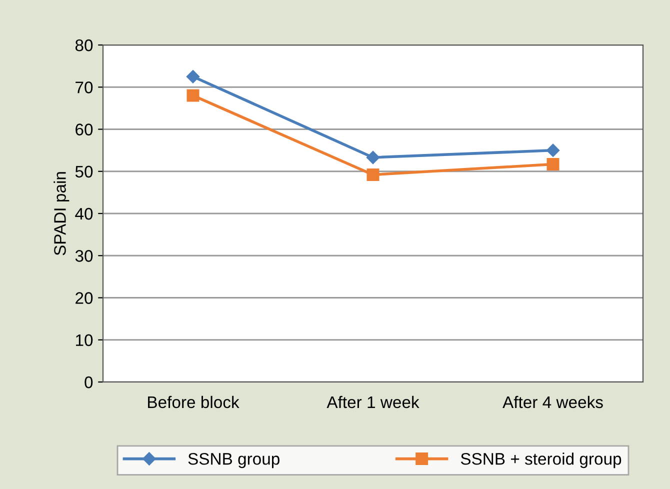 The image size is (670, 489). Describe the element at coordinates (84, 88) in the screenshot. I see `y-tick-label: 70` at that location.